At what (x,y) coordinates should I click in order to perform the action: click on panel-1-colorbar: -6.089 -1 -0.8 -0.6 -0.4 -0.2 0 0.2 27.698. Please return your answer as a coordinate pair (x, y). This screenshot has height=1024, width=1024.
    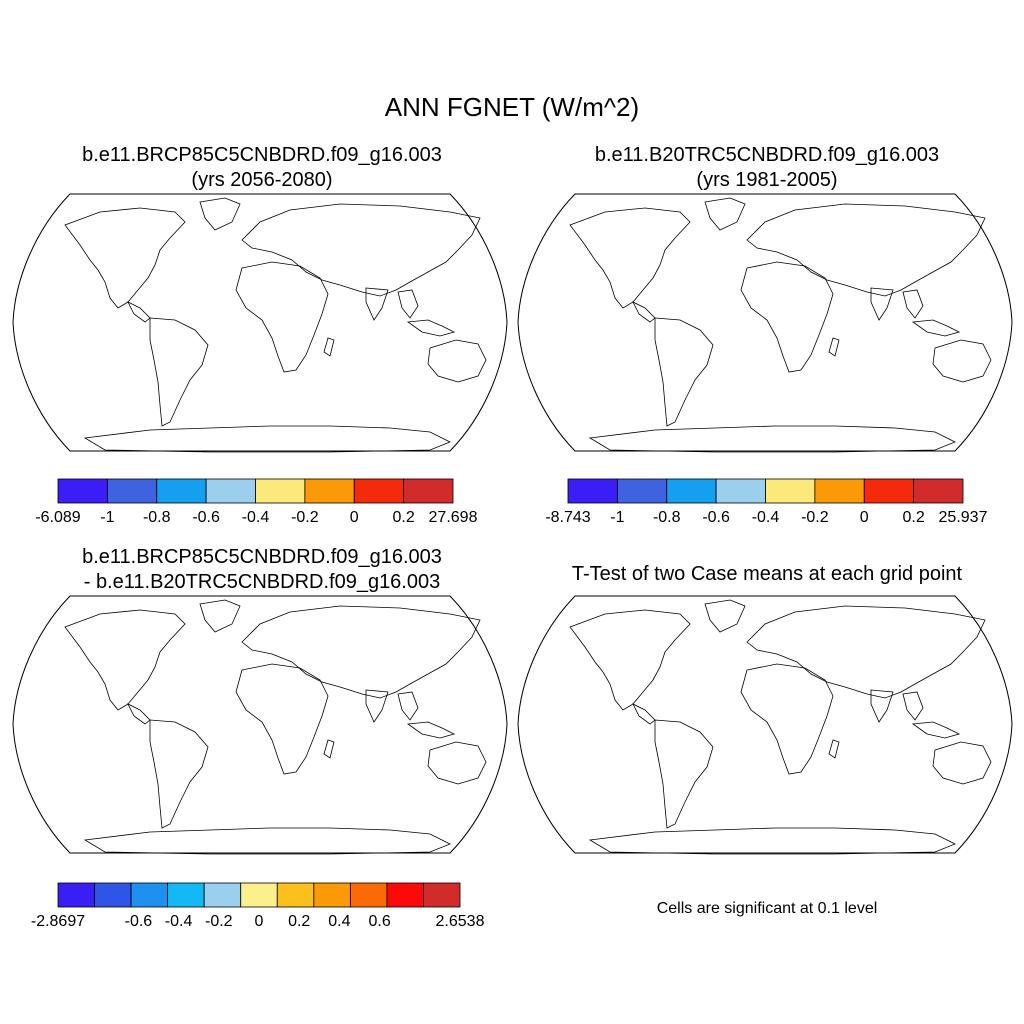
    Looking at the image, I should click on (256, 502).